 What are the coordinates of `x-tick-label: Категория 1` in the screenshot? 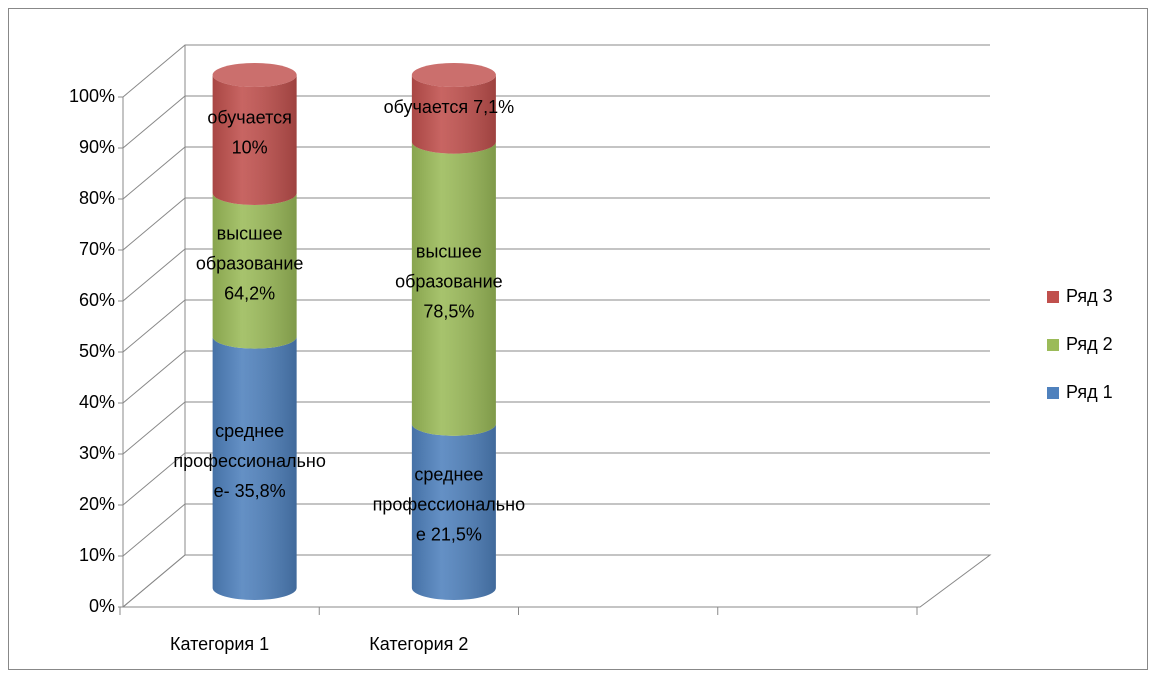 It's located at (219, 644).